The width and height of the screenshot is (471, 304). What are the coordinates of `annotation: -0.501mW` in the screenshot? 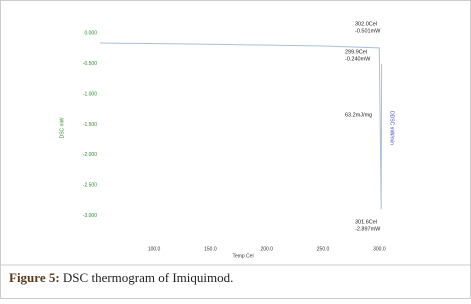 It's located at (368, 31).